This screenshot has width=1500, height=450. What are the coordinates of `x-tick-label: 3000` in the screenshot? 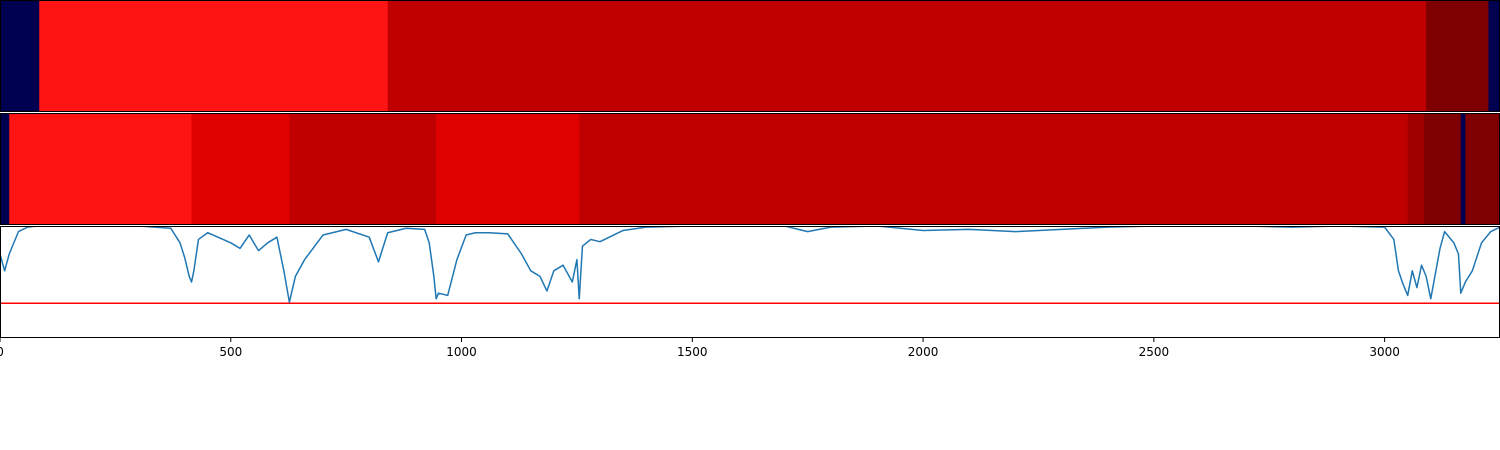 It's located at (1384, 352).